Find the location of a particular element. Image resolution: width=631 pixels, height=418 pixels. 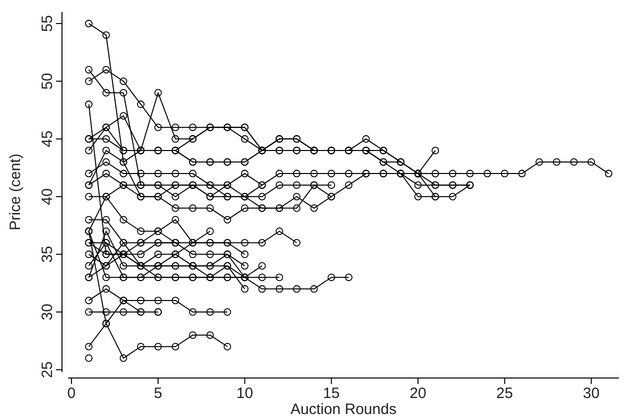

y-tick-label: 35 is located at coordinates (47, 254).